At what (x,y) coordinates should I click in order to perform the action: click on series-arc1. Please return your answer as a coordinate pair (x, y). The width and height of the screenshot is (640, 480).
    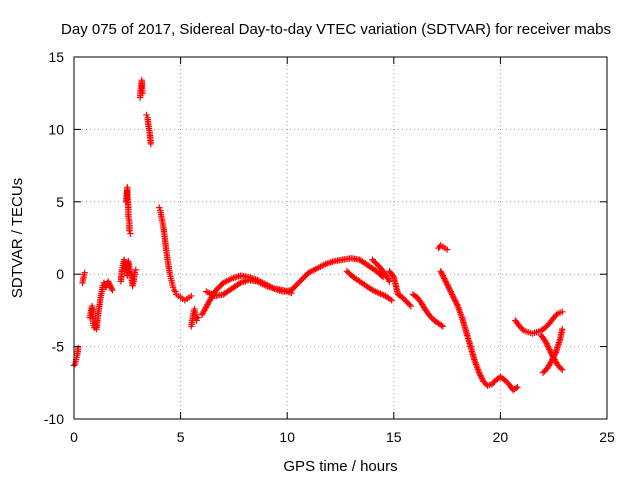
    Looking at the image, I should click on (292, 286).